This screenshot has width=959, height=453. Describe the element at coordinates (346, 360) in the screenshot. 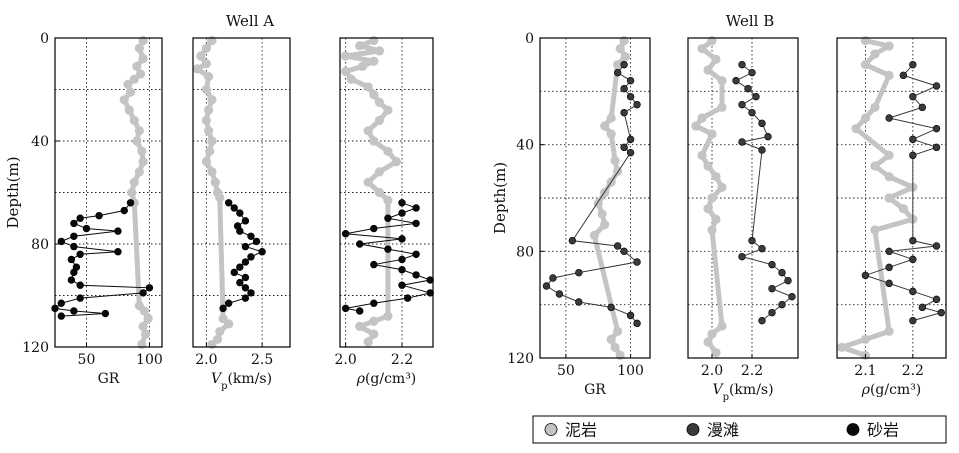

I see `well-a-track-3-x-tick-label: 2.0` at that location.